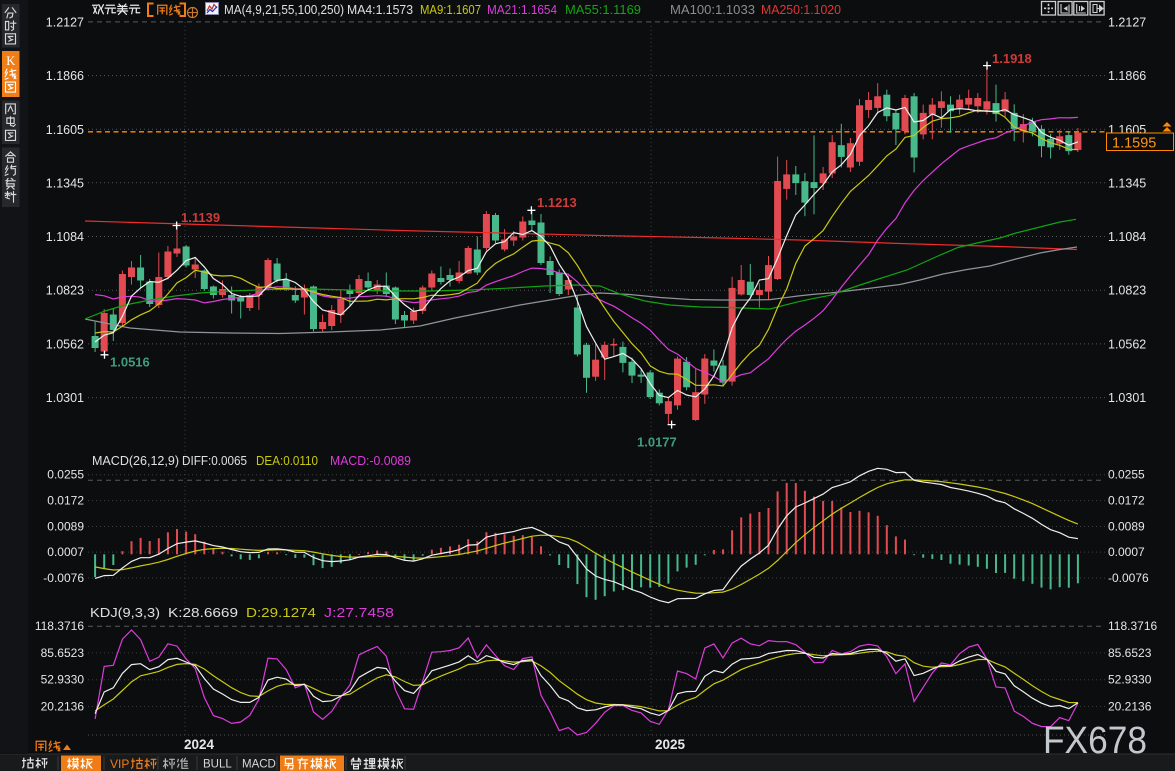 The image size is (1175, 771). Describe the element at coordinates (199, 744) in the screenshot. I see `svg-text: 2024` at that location.